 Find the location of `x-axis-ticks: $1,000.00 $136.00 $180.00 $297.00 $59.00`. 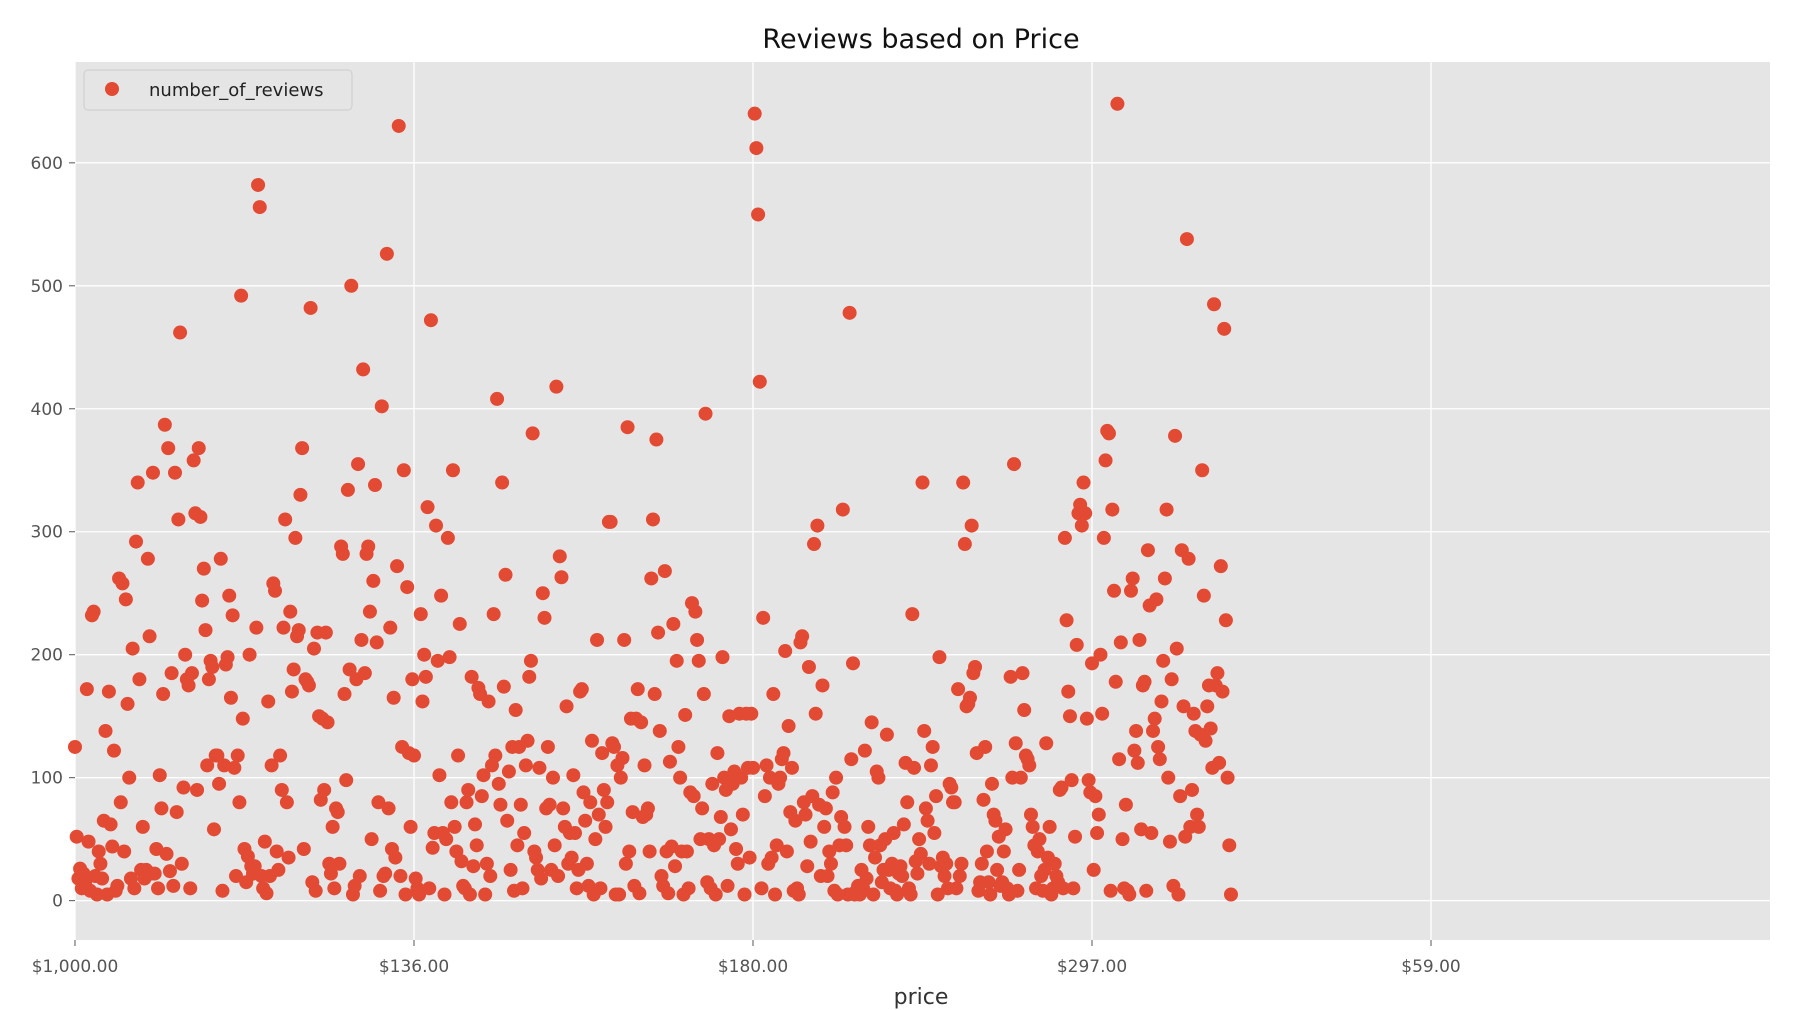

x-axis-ticks: $1,000.00 $136.00 $180.00 $297.00 $59.00 is located at coordinates (746, 958).